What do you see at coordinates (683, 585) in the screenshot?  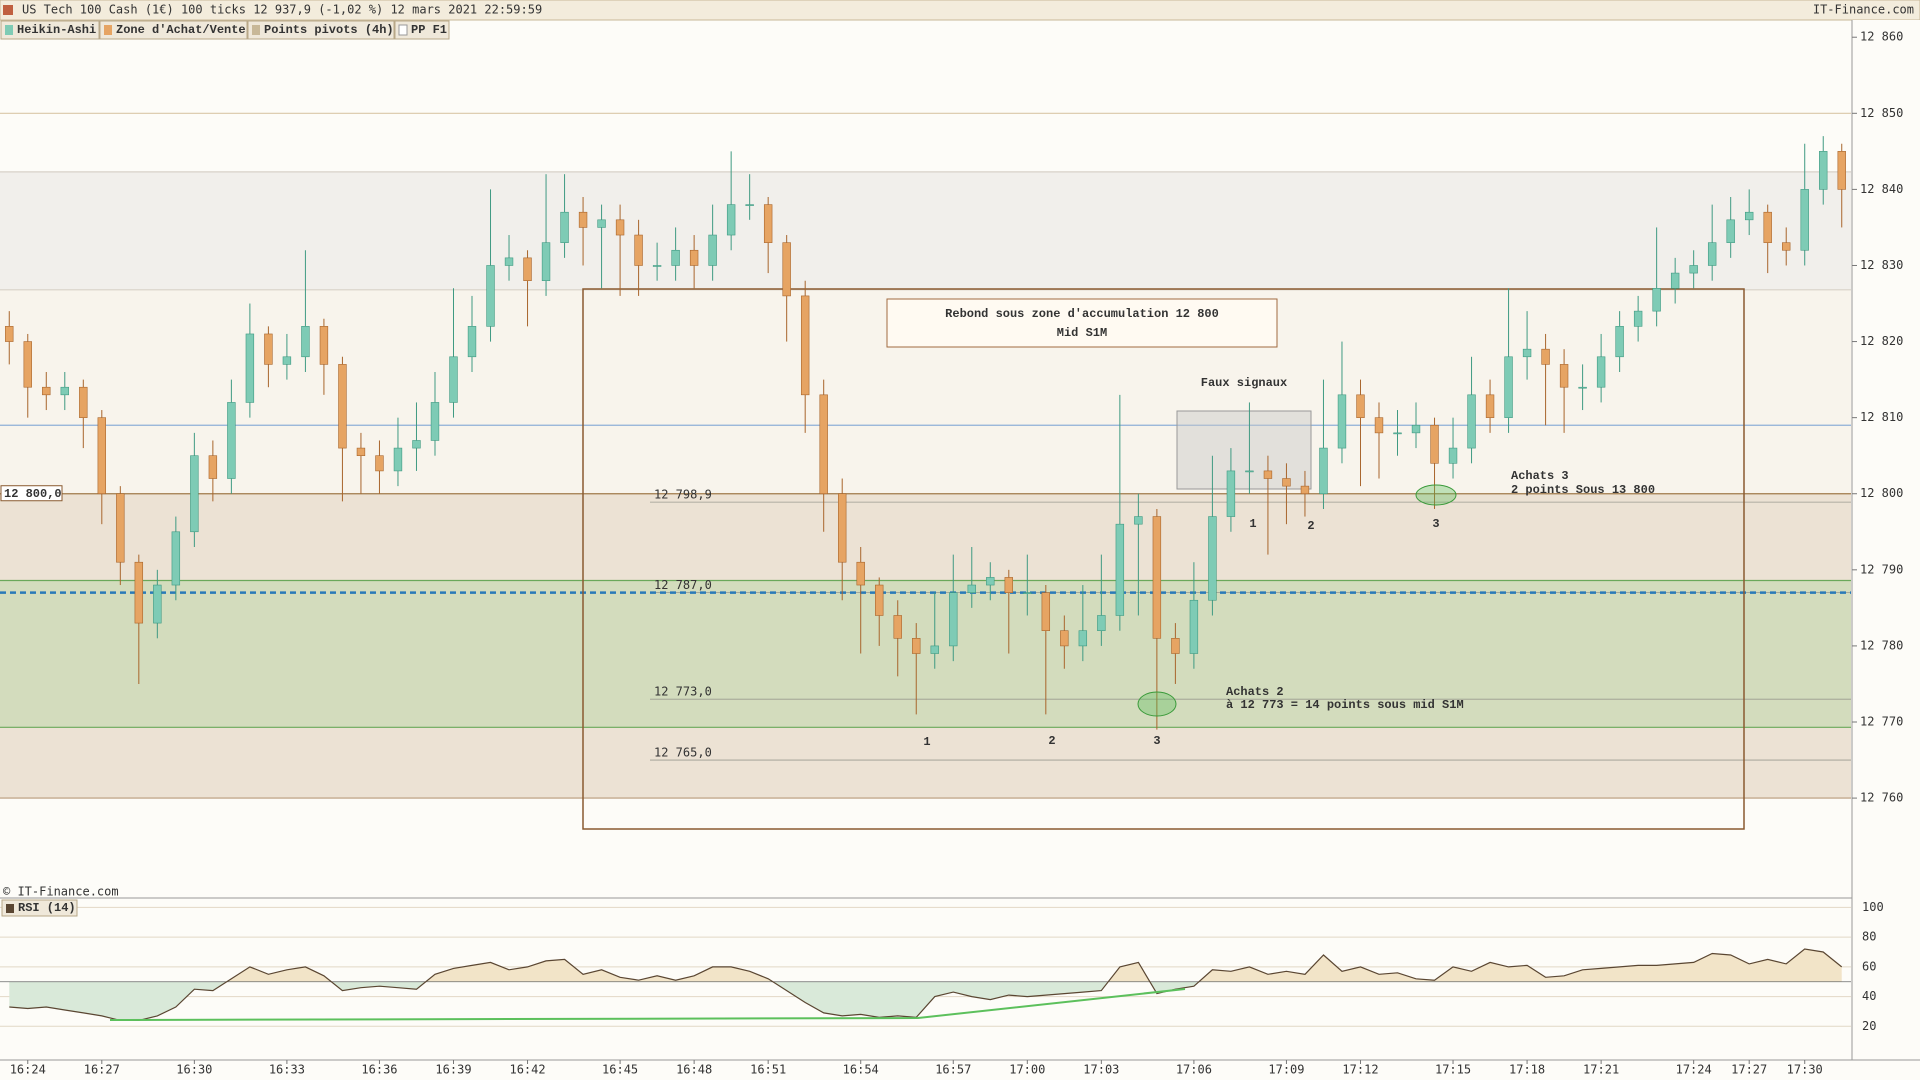 I see `level-label: 12 787,0` at bounding box center [683, 585].